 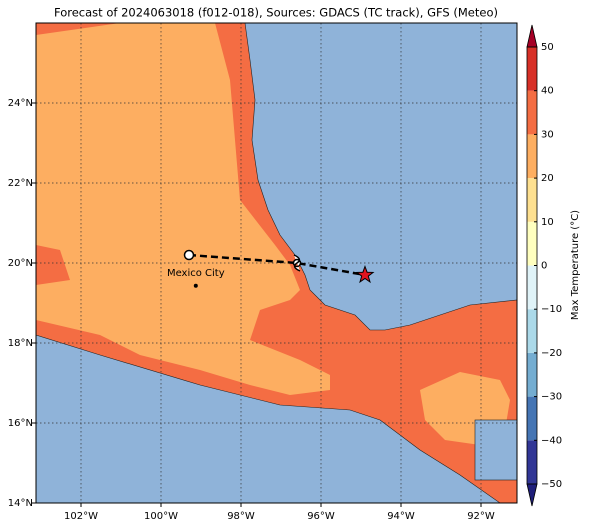 What do you see at coordinates (575, 265) in the screenshot?
I see `colorbar-label: Max Temperature (°C)` at bounding box center [575, 265].